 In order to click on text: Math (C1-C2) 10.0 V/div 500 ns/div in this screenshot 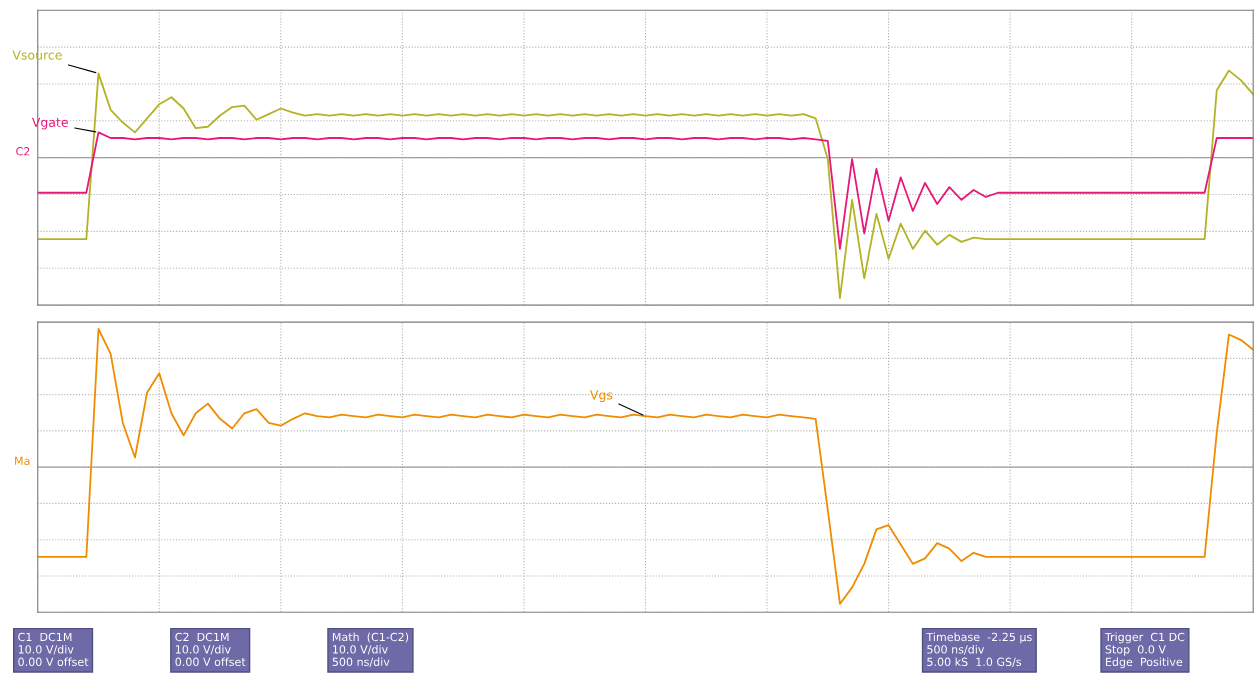, I will do `click(370, 649)`.